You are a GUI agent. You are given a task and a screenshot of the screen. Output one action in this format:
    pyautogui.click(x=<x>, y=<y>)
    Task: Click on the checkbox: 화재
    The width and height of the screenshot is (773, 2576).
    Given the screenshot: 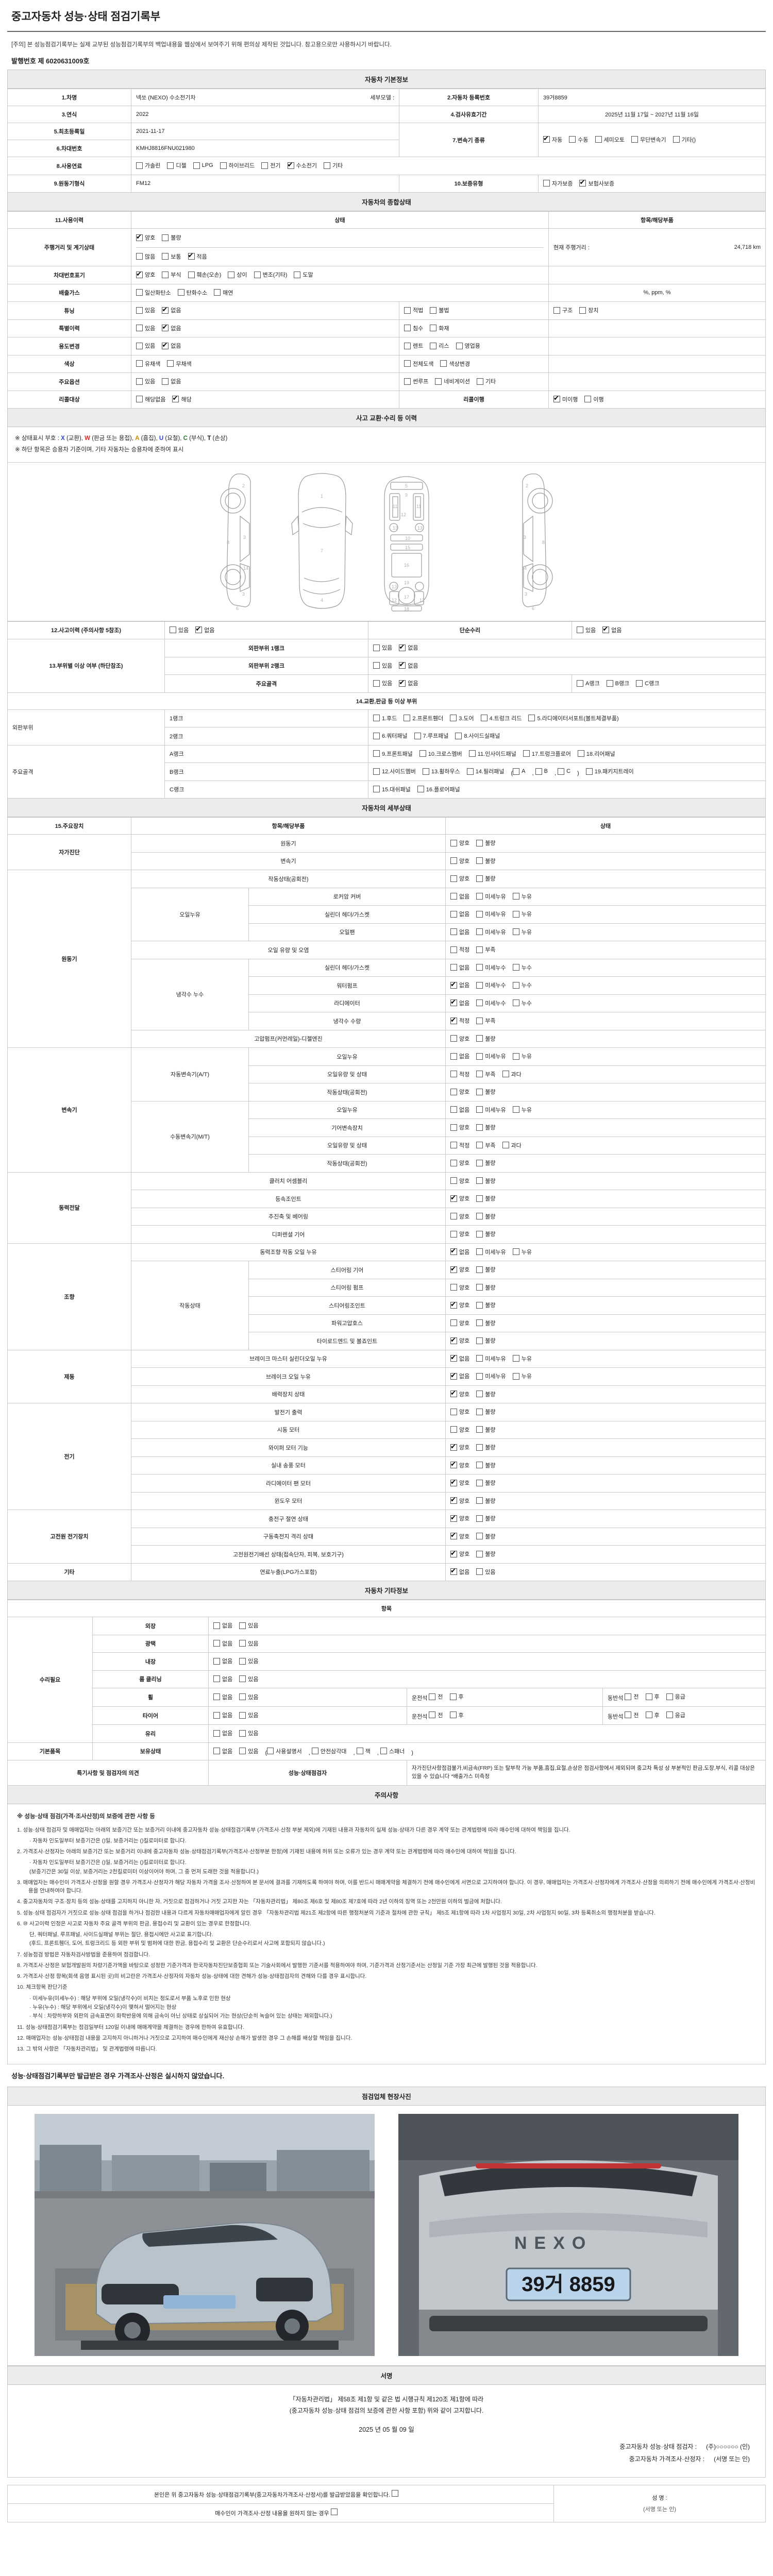 What is the action you would take?
    pyautogui.click(x=439, y=328)
    